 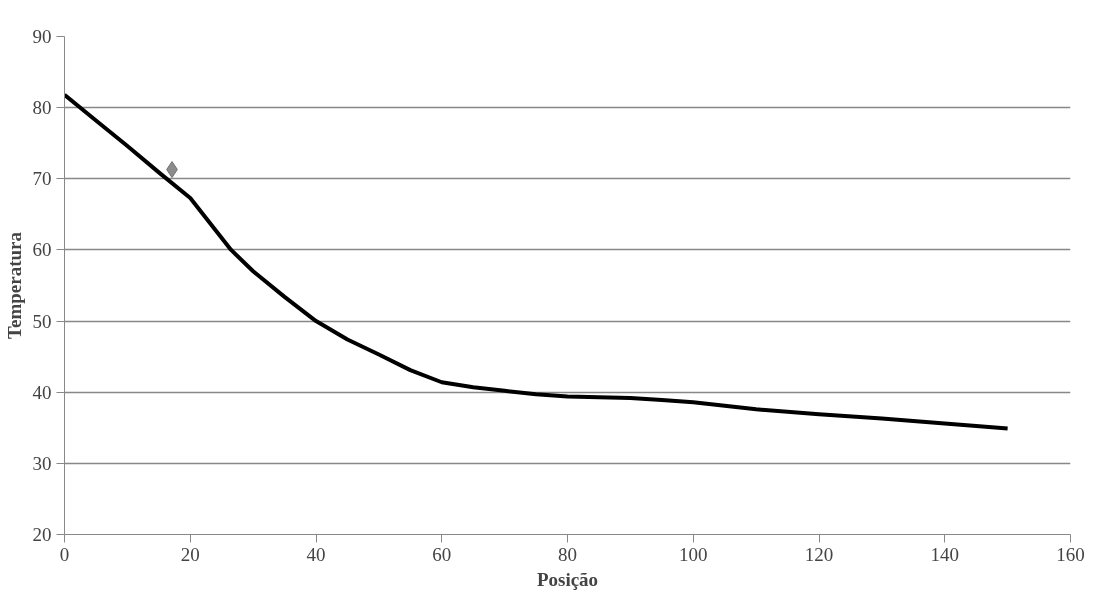 What do you see at coordinates (693, 554) in the screenshot?
I see `x-tick-label: 100` at bounding box center [693, 554].